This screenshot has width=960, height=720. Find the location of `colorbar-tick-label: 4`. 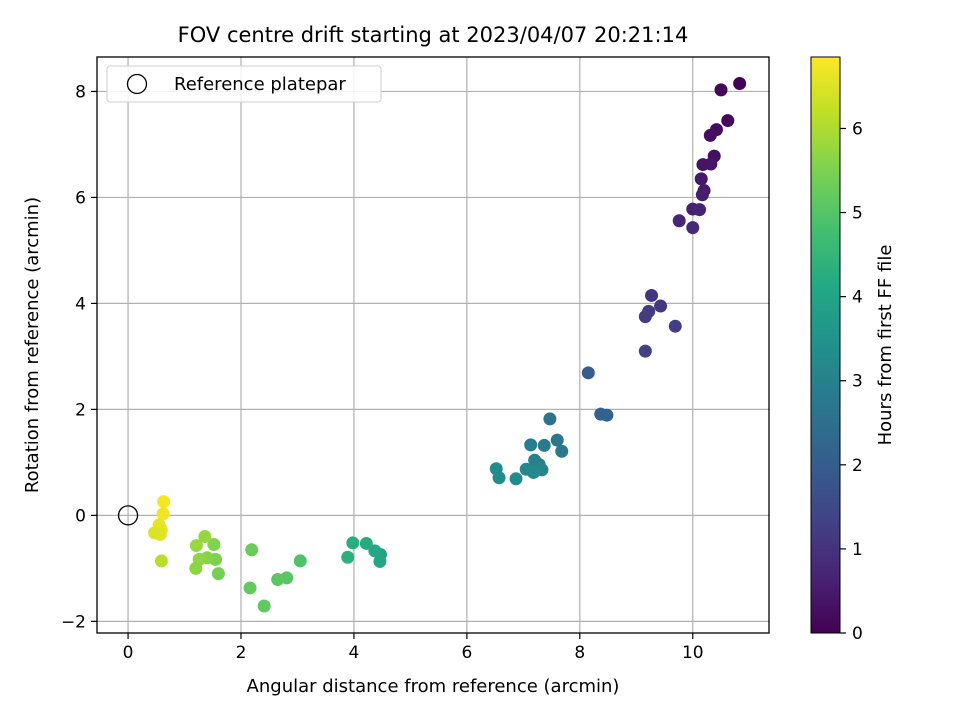

colorbar-tick-label: 4 is located at coordinates (857, 298).